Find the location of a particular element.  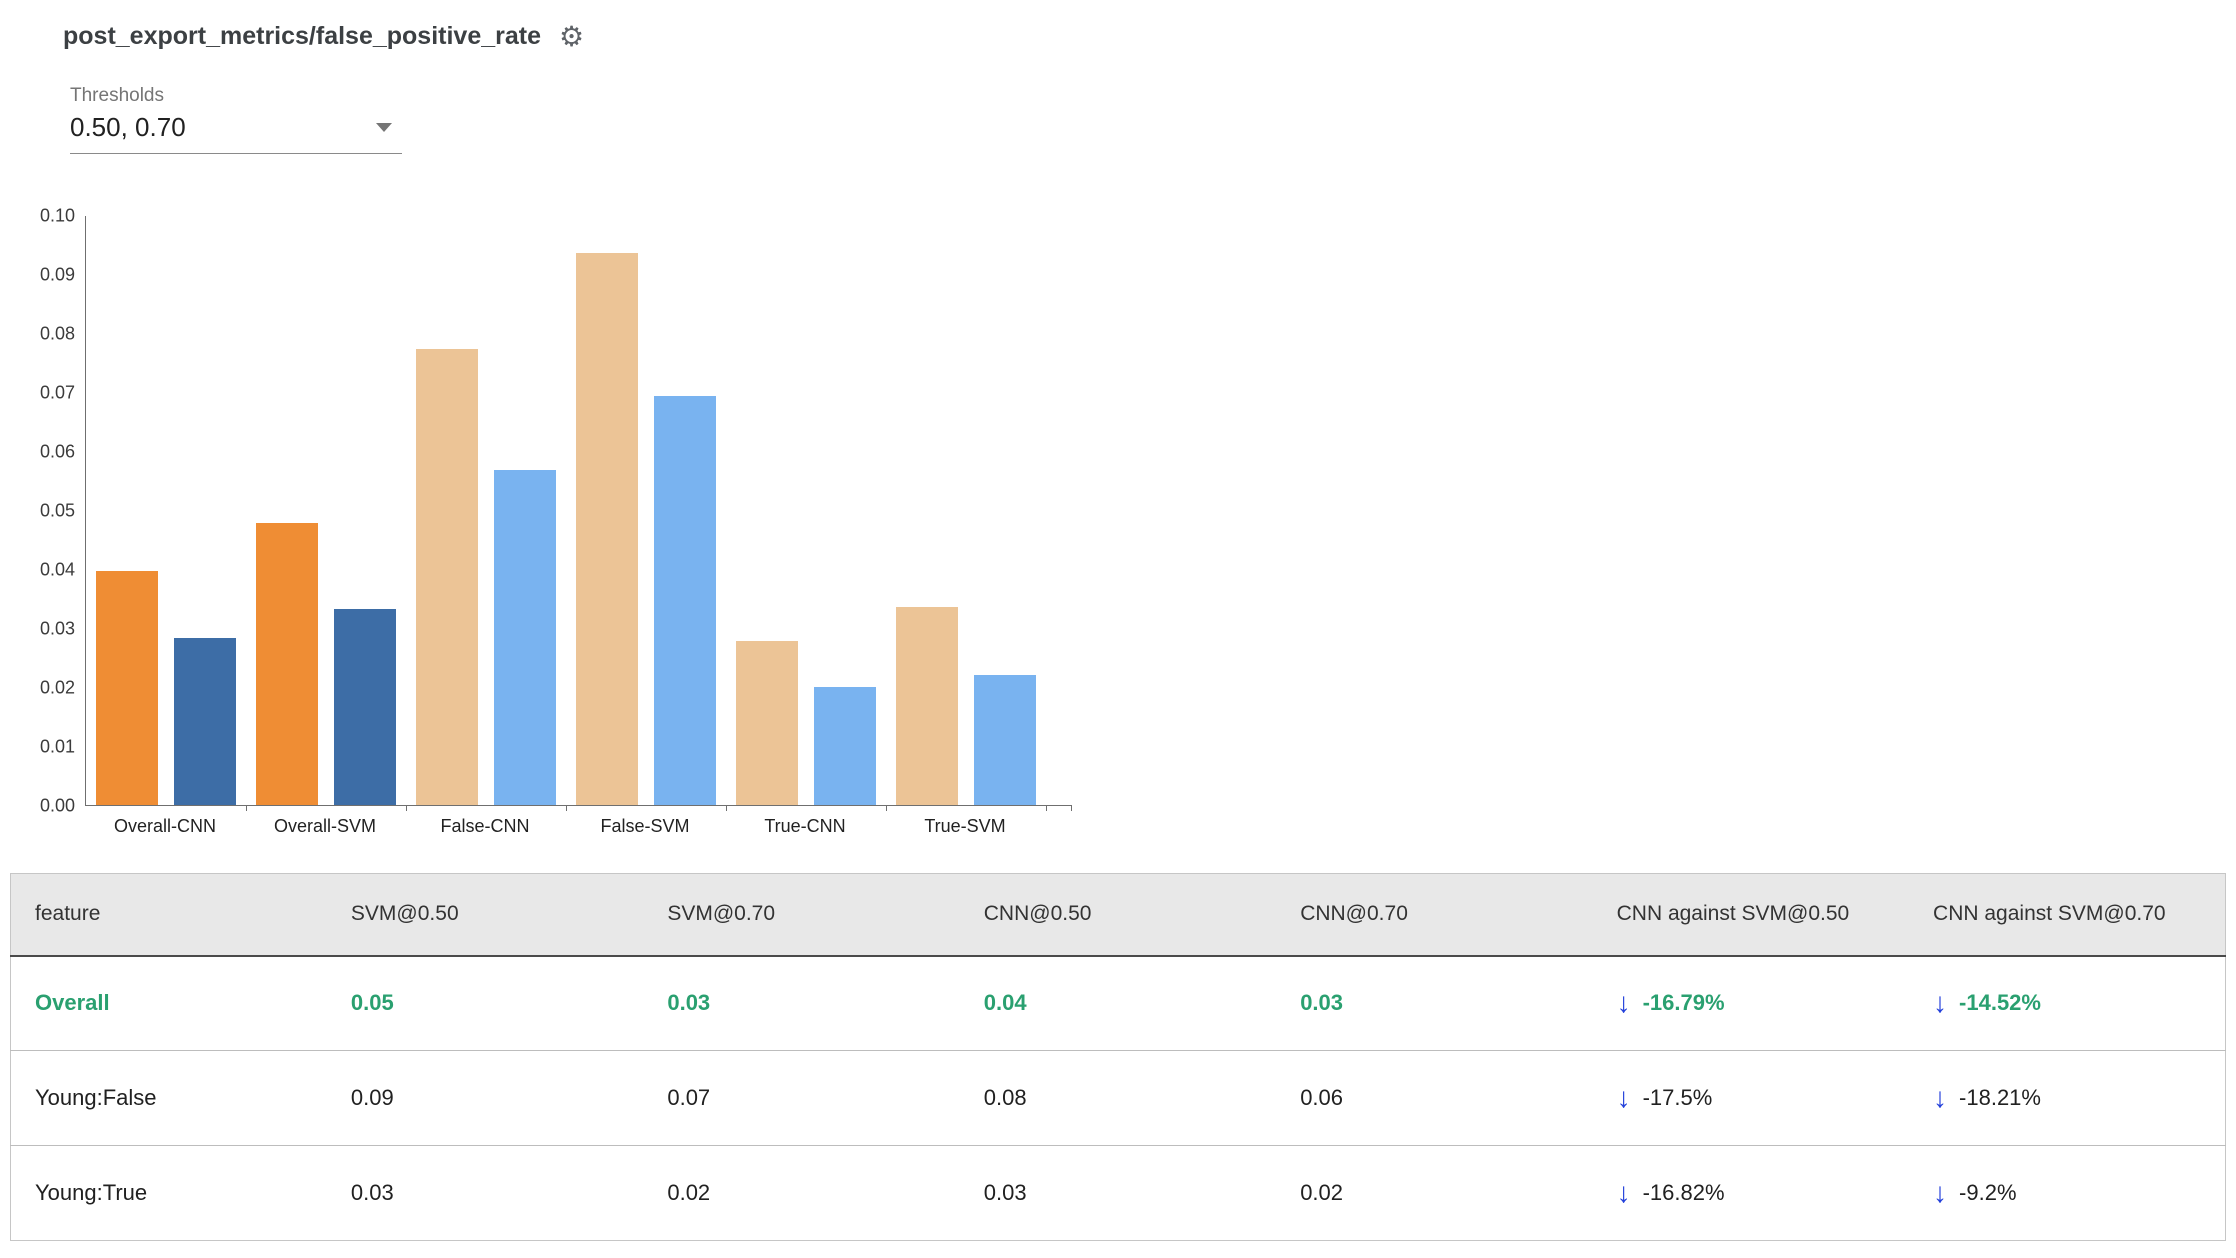

feature-cell: Overall is located at coordinates (168, 1003).